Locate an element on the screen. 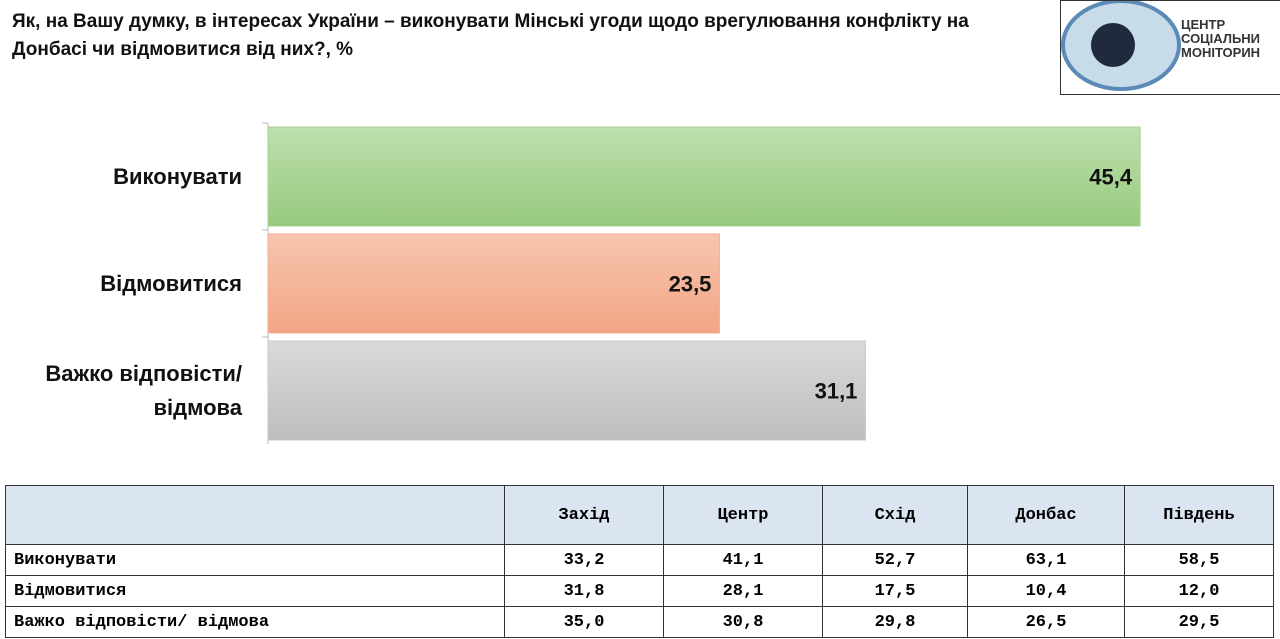 The height and width of the screenshot is (639, 1280). cell-value: 17,5 is located at coordinates (895, 591).